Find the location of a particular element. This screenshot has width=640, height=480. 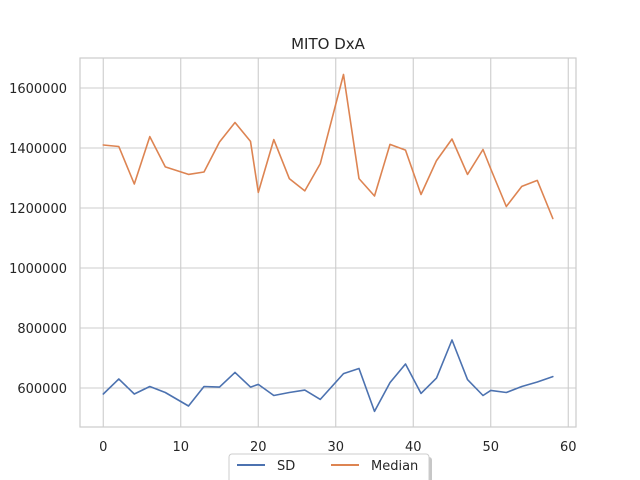

y-tick-label: 800000 is located at coordinates (42, 329).